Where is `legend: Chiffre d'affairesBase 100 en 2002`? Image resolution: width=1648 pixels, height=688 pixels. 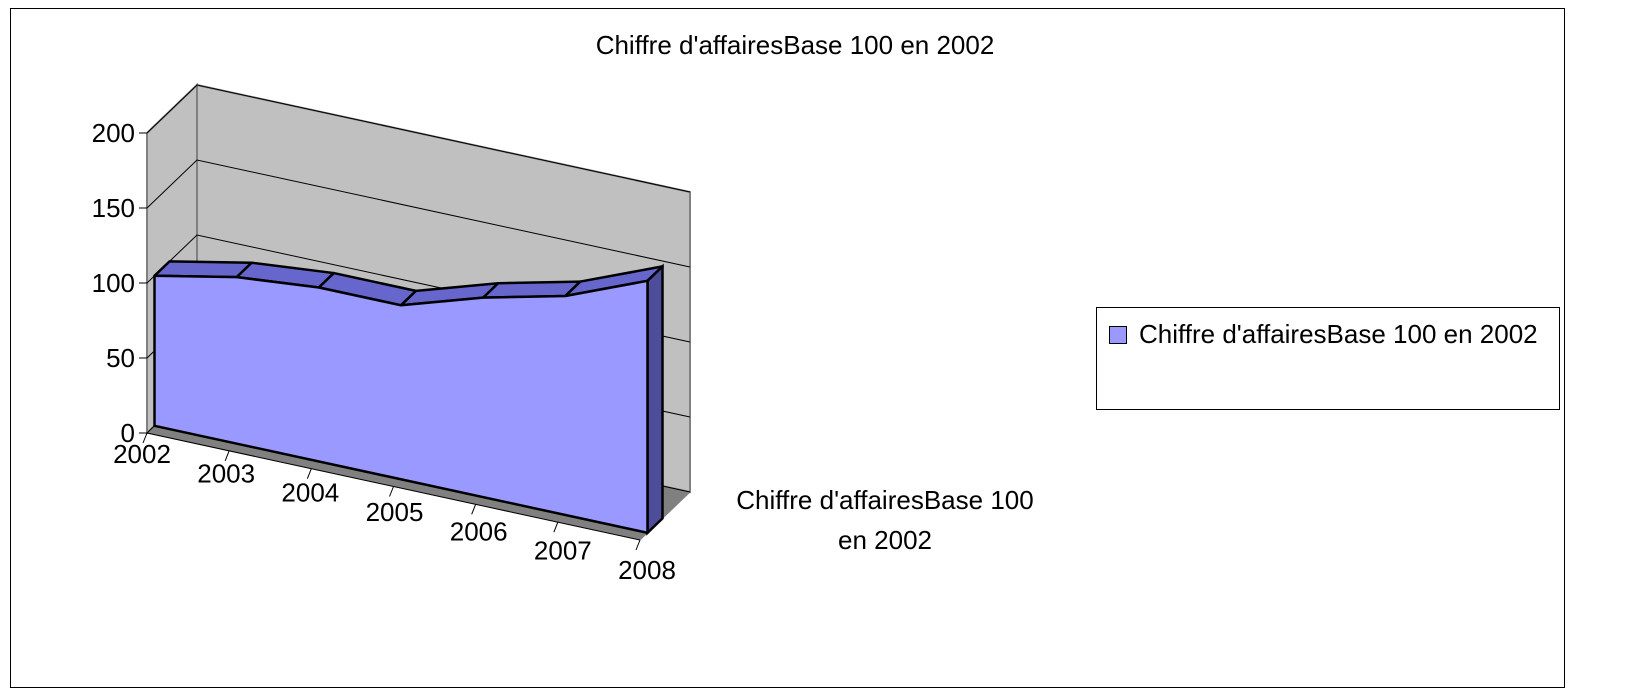
legend: Chiffre d'affairesBase 100 en 2002 is located at coordinates (1328, 358).